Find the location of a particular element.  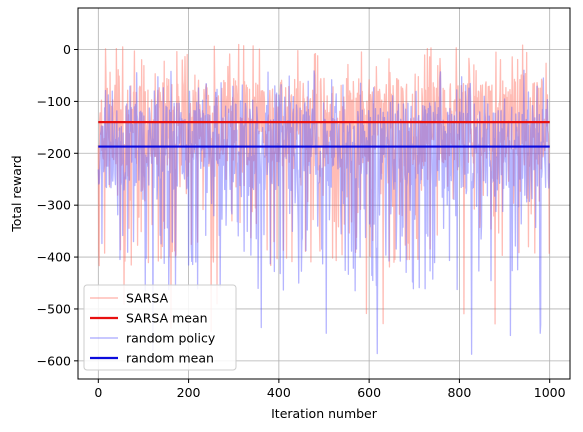

x-axis-label: Iteration number is located at coordinates (324, 413).